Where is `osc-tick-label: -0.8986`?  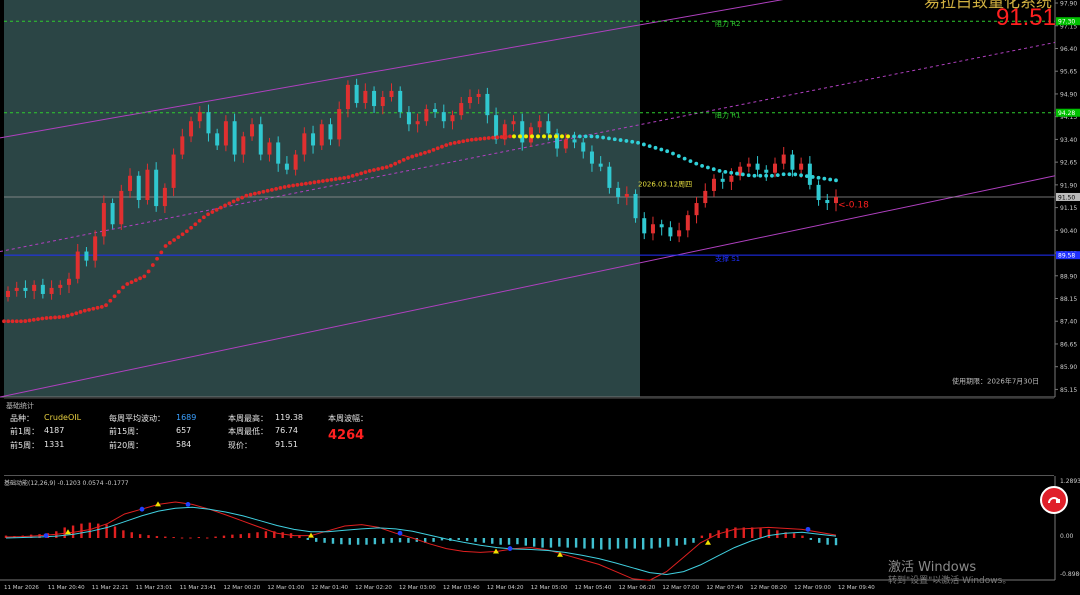
osc-tick-label: -0.8986 is located at coordinates (1070, 574).